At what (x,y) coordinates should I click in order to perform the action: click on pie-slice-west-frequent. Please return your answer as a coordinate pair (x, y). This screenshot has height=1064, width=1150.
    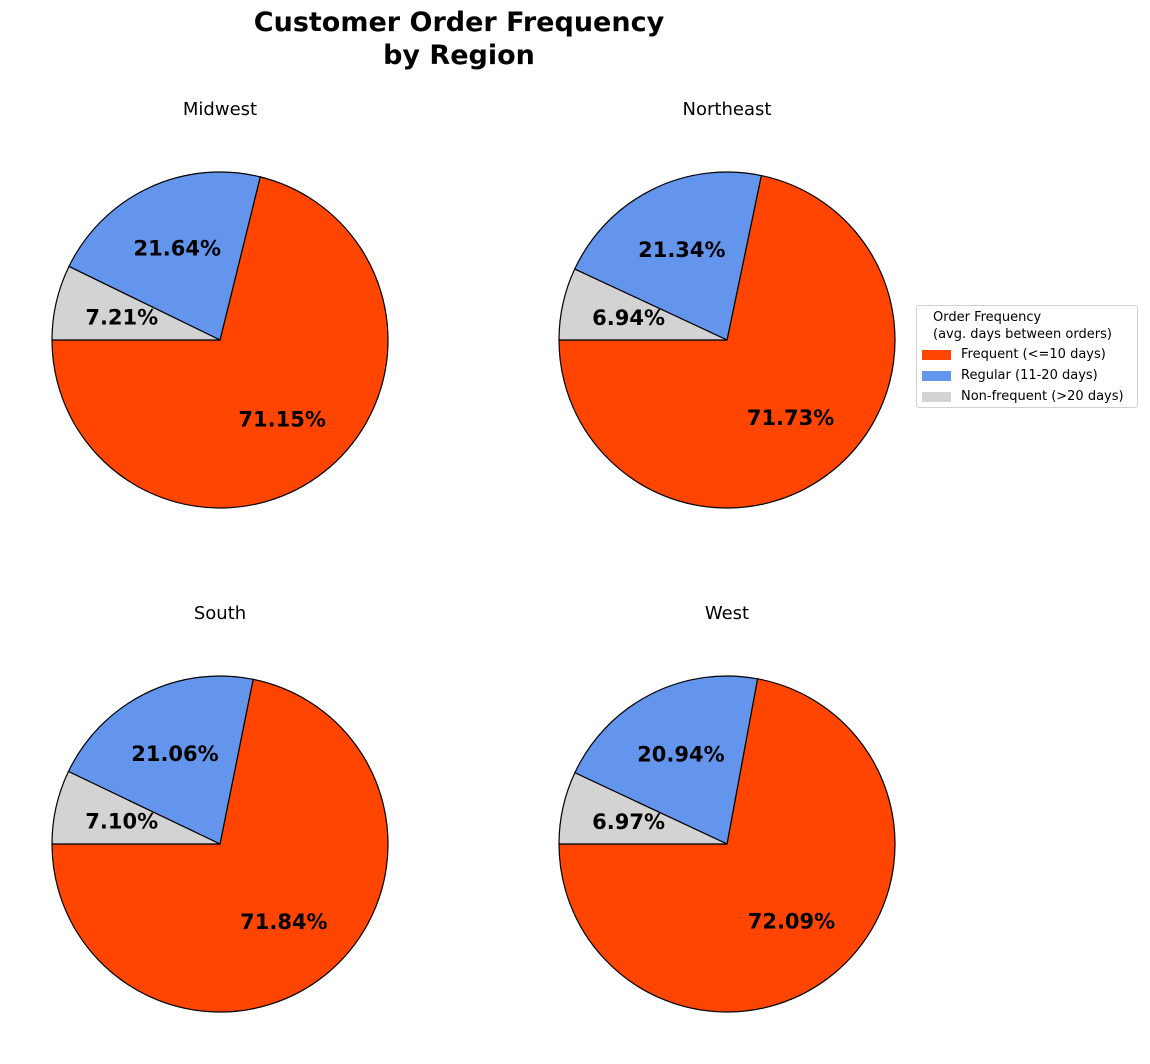
    Looking at the image, I should click on (727, 845).